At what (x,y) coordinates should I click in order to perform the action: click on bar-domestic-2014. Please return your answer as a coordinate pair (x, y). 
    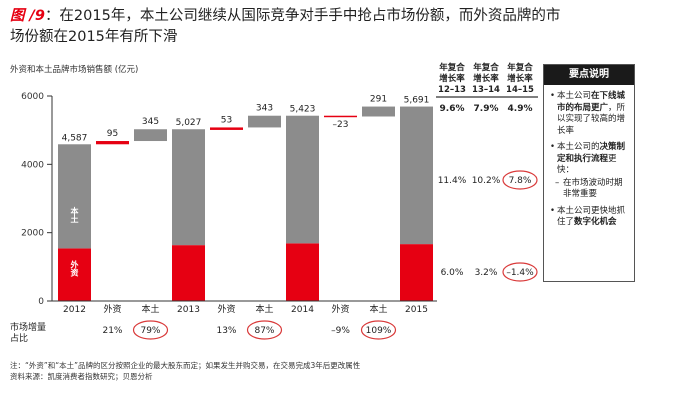
    Looking at the image, I should click on (302, 179).